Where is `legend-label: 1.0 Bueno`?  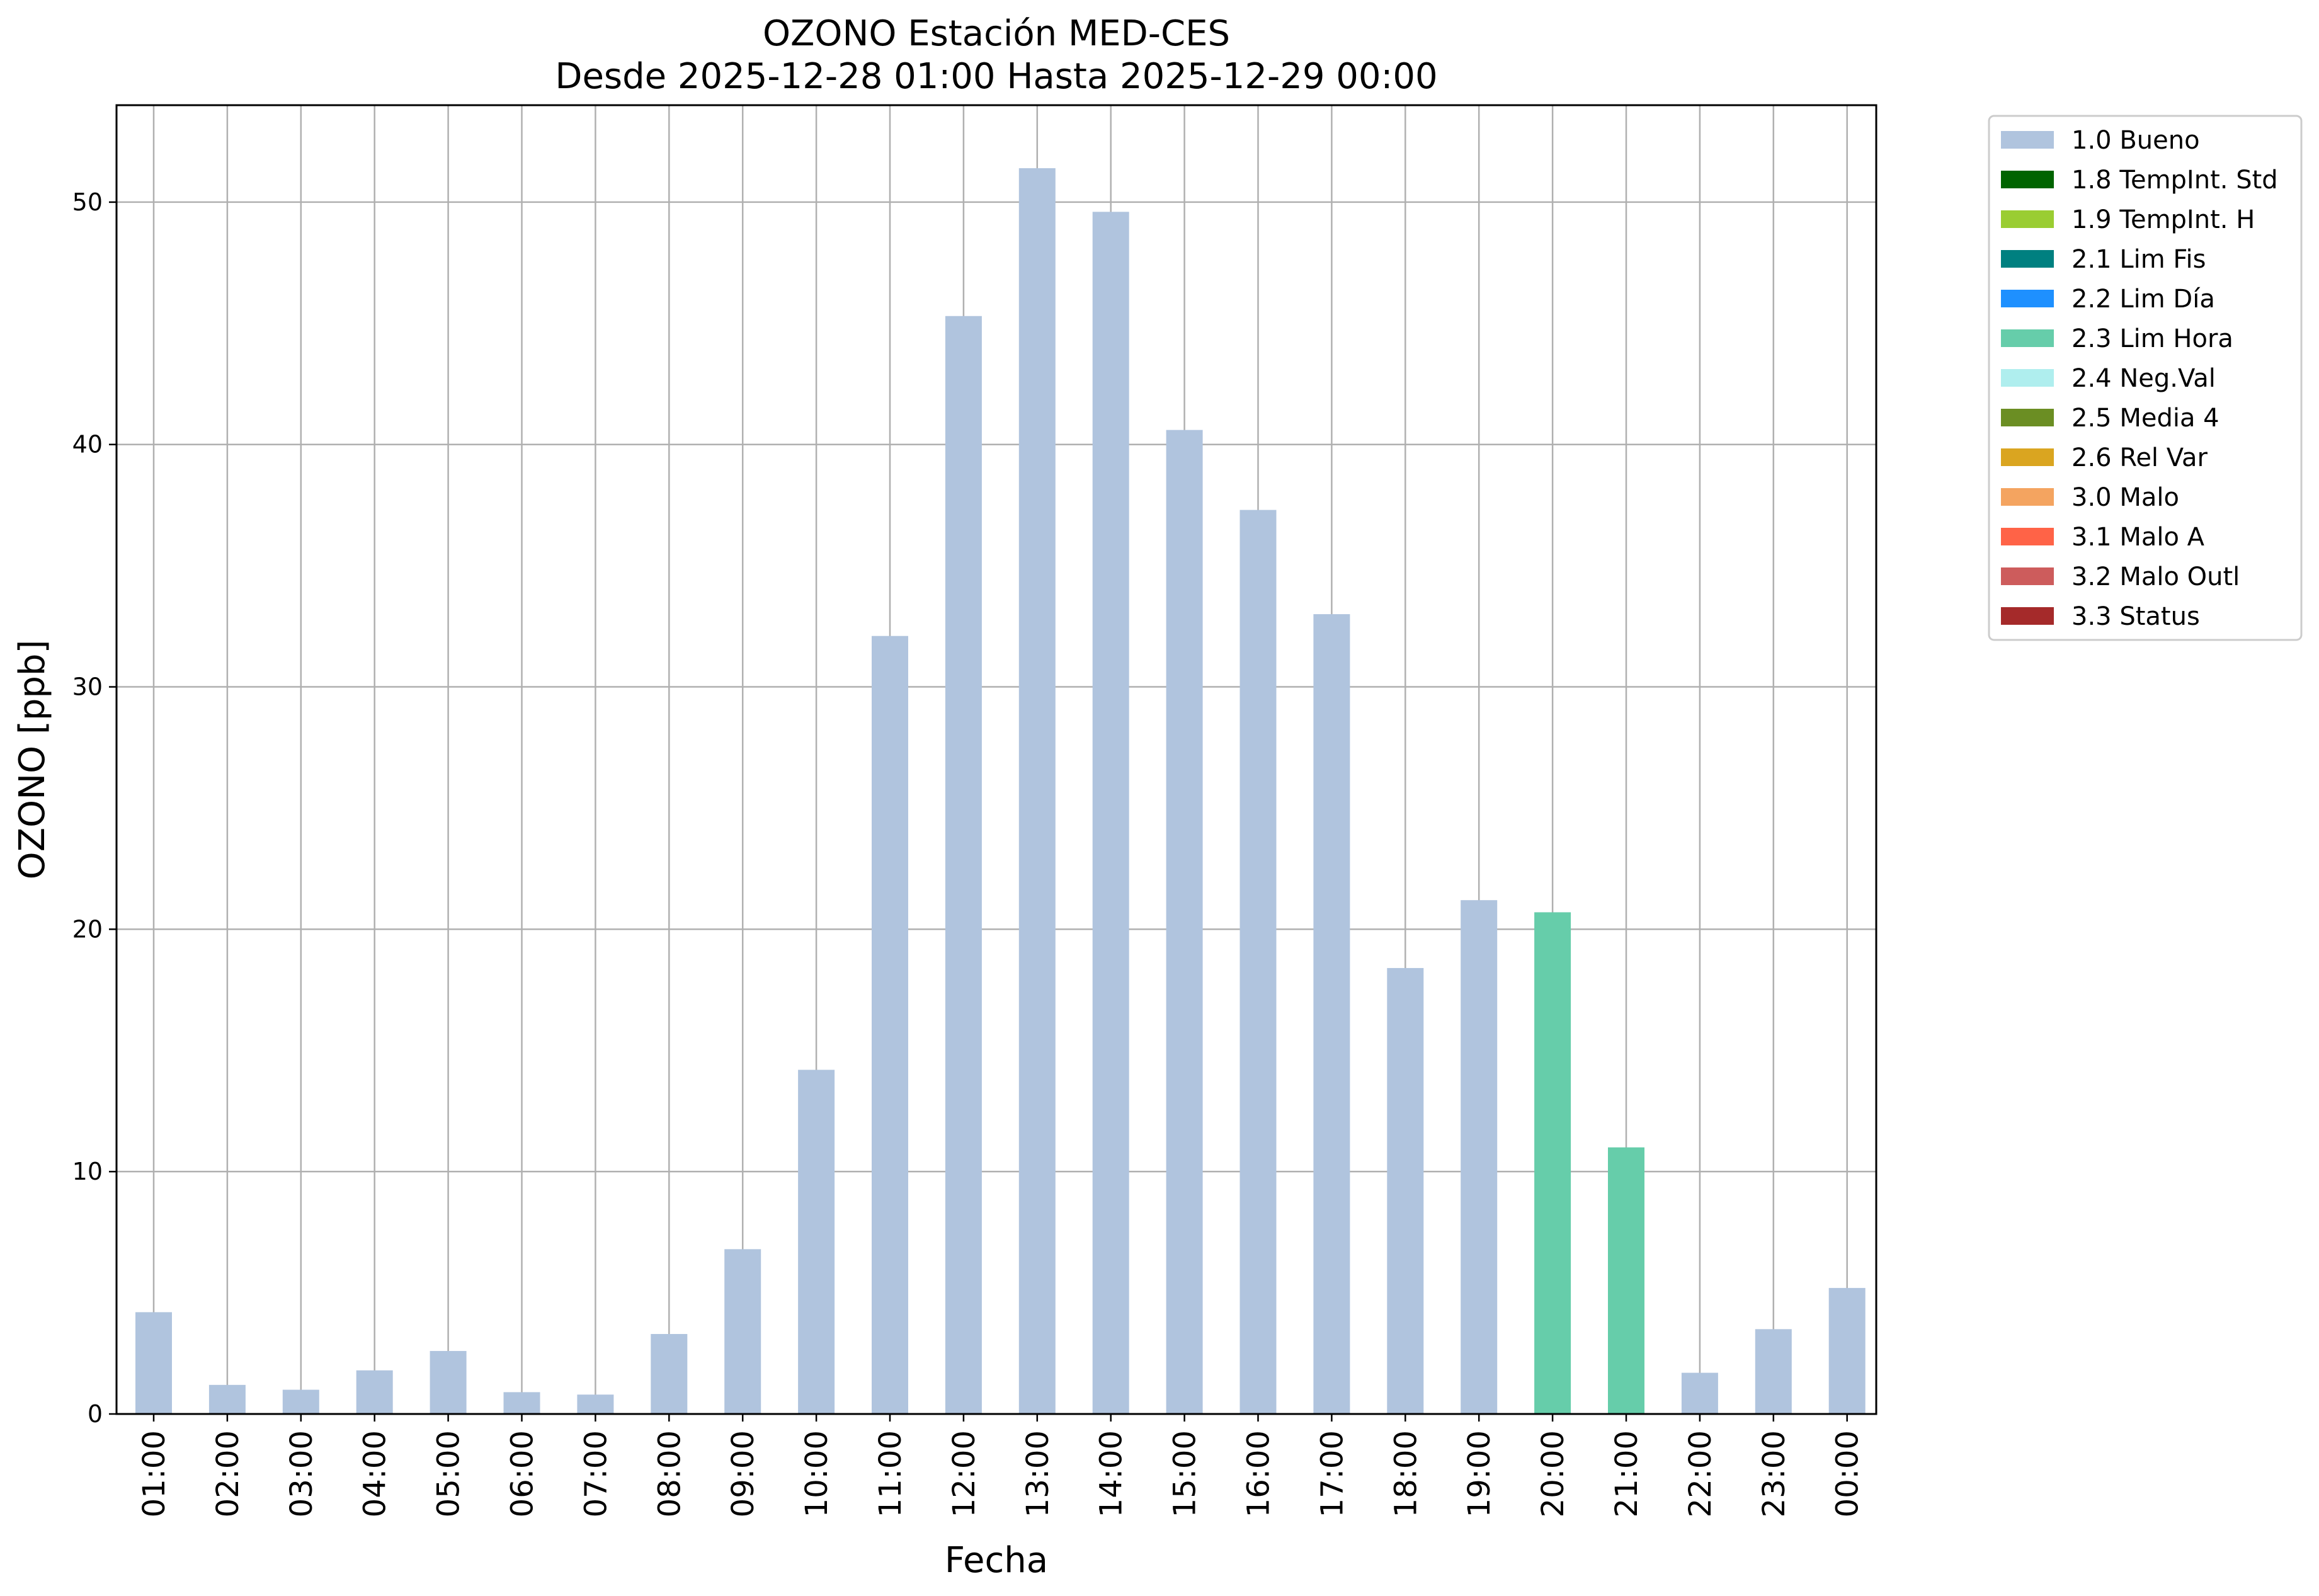 legend-label: 1.0 Bueno is located at coordinates (2135, 140).